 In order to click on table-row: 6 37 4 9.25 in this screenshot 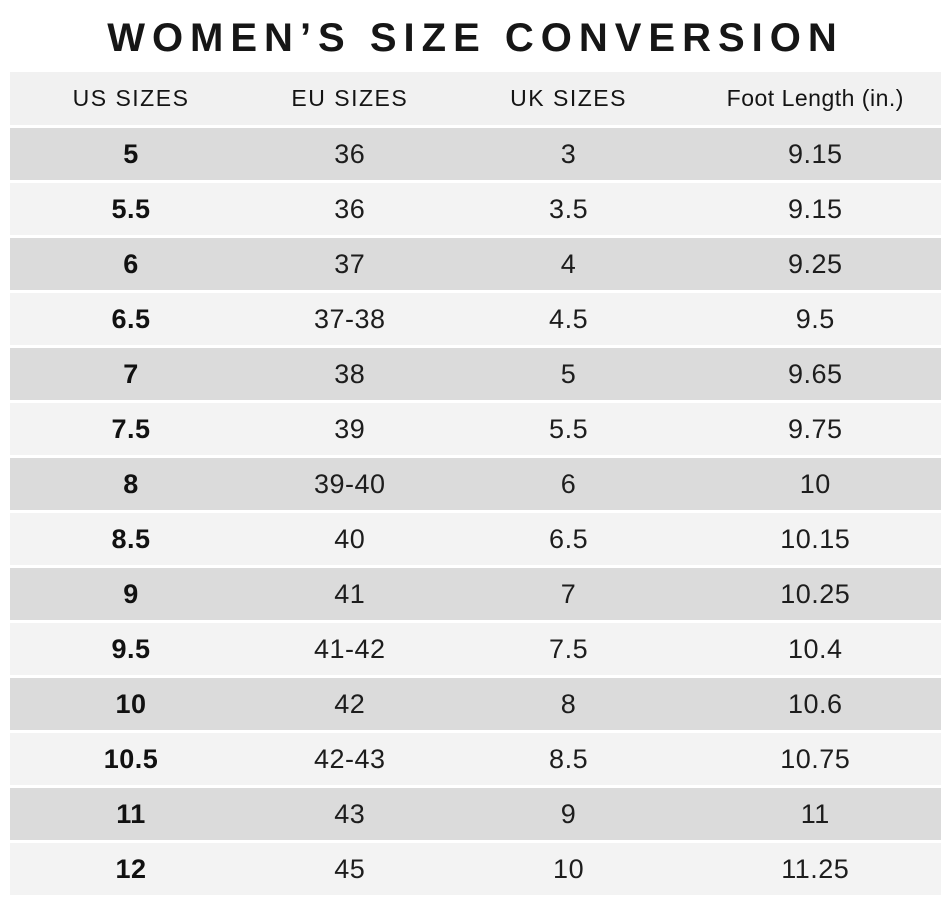, I will do `click(475, 264)`.